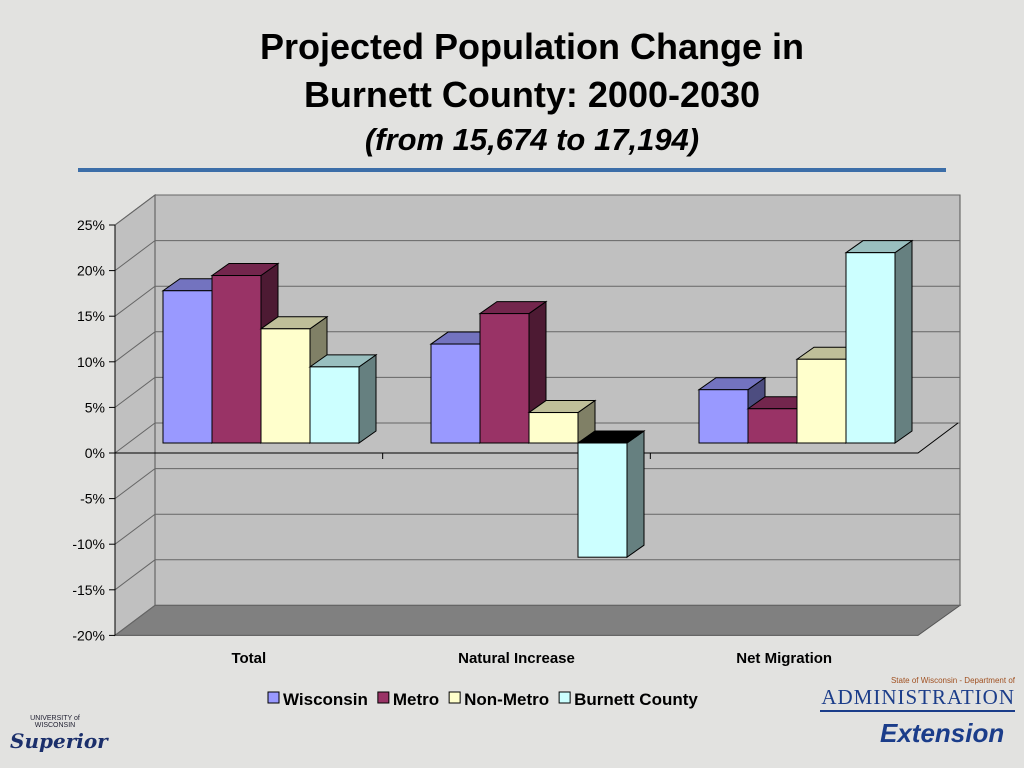 The image size is (1024, 768). What do you see at coordinates (92, 499) in the screenshot?
I see `y-tick-label: -5%` at bounding box center [92, 499].